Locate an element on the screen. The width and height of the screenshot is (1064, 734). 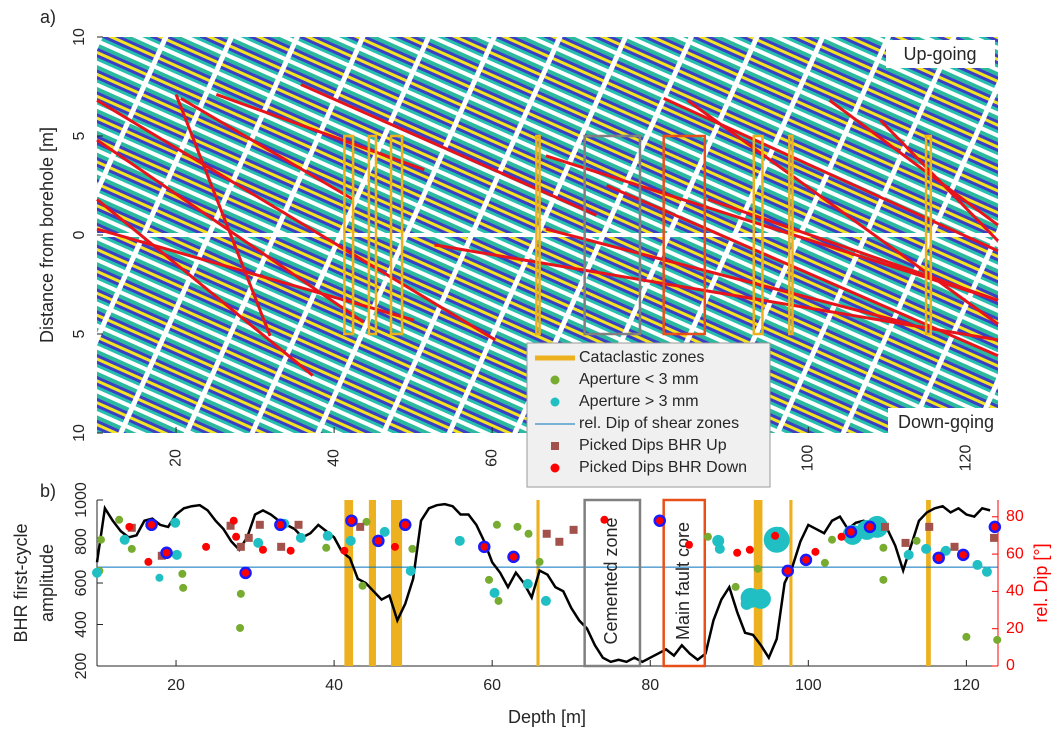
legend-label: rel. Dip of shear zones is located at coordinates (659, 423).